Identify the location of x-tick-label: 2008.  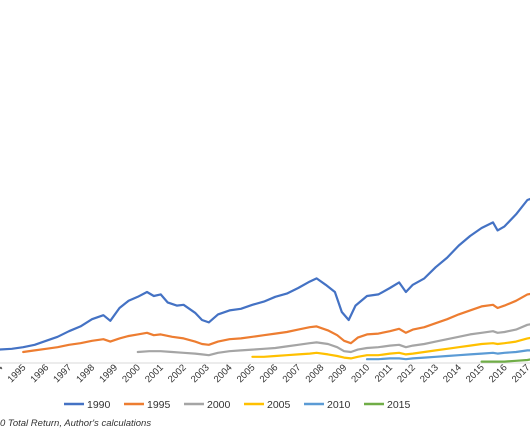
(315, 373).